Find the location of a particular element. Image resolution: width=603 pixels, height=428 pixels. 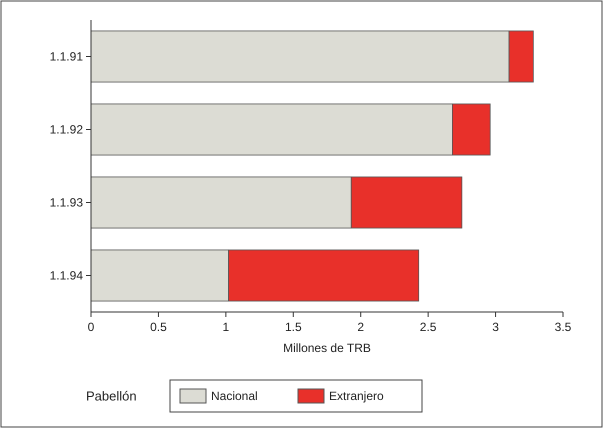

y-tick-label: 1.1.93 is located at coordinates (67, 203).